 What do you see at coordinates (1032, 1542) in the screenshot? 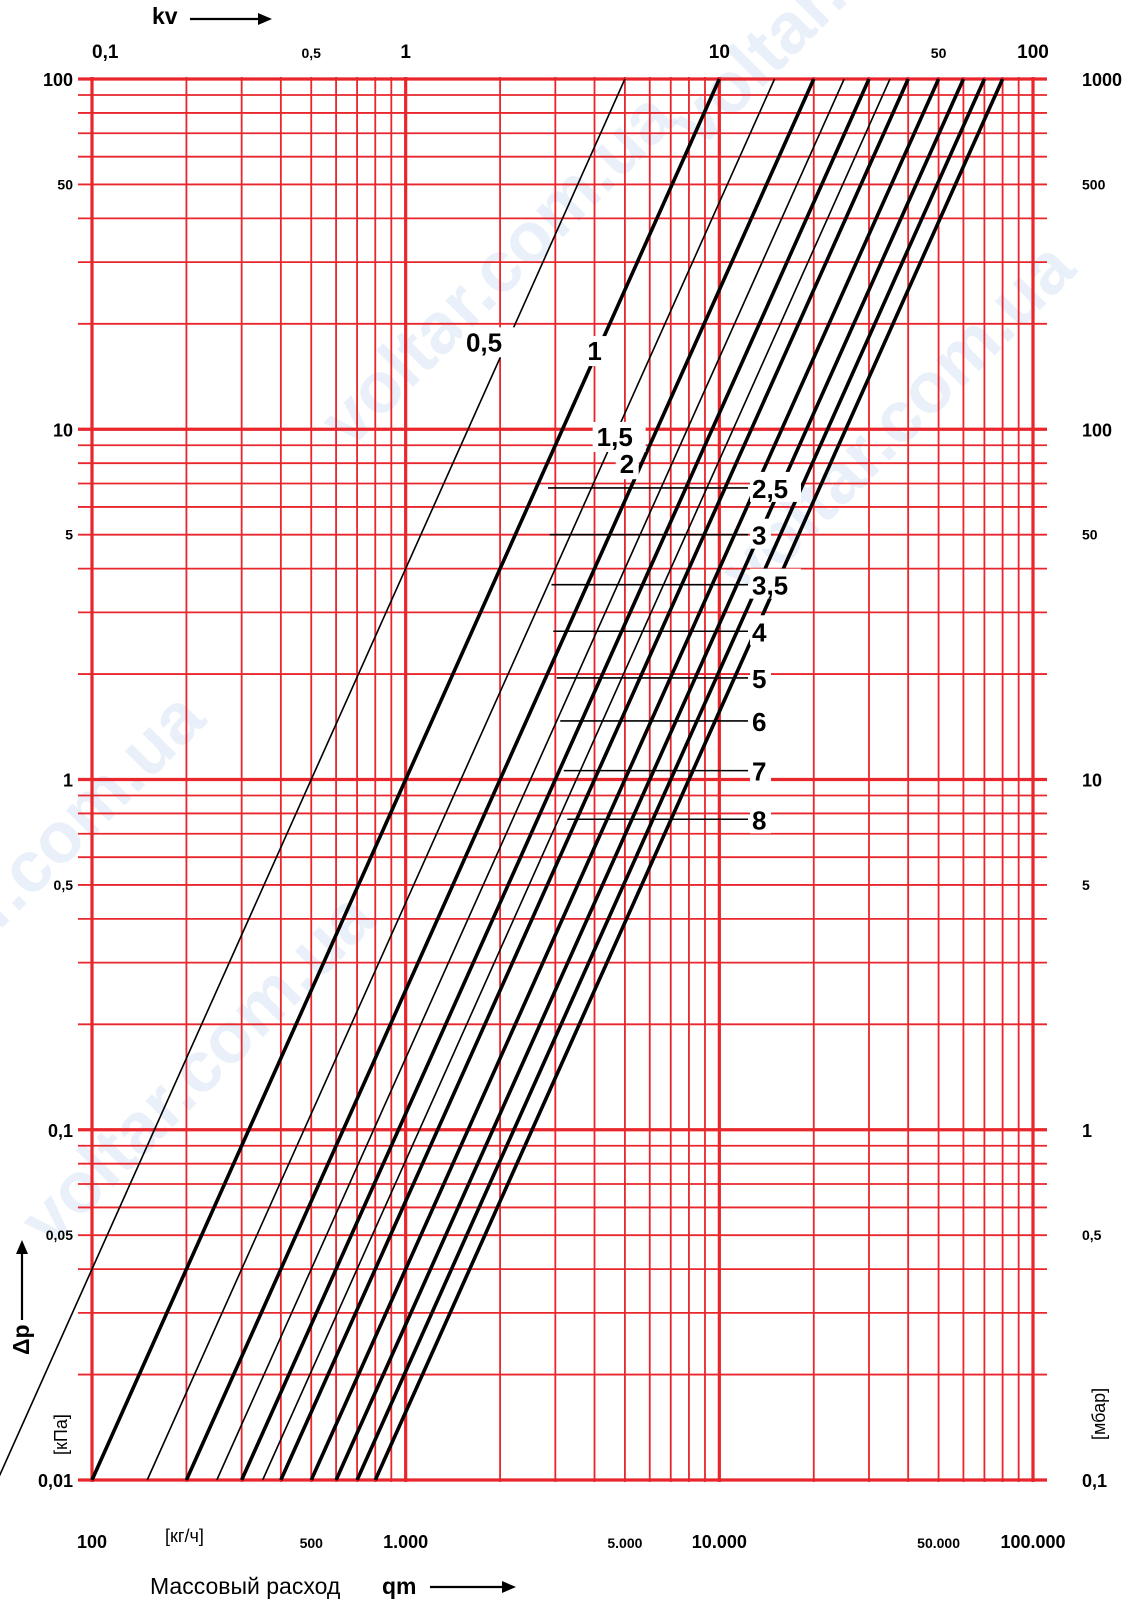
I see `bottom-axis-tick-label: 100.000` at bounding box center [1032, 1542].